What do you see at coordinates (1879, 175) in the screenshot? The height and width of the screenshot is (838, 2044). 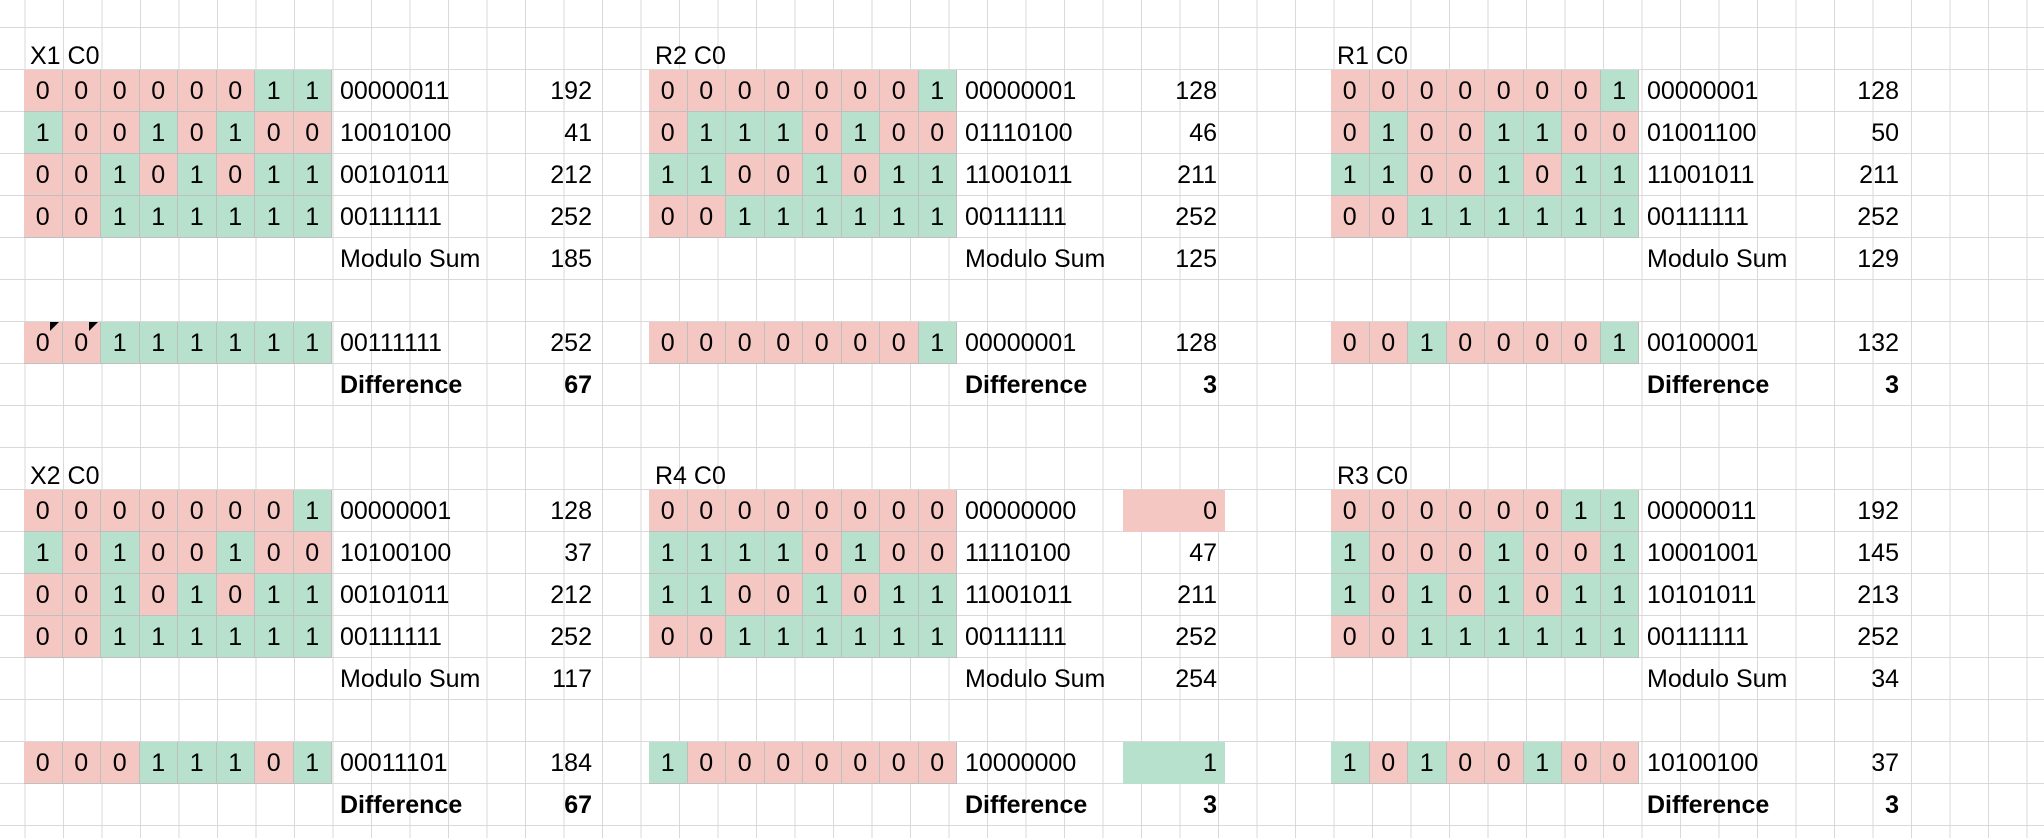 I see `decimal-value-cell: 211` at bounding box center [1879, 175].